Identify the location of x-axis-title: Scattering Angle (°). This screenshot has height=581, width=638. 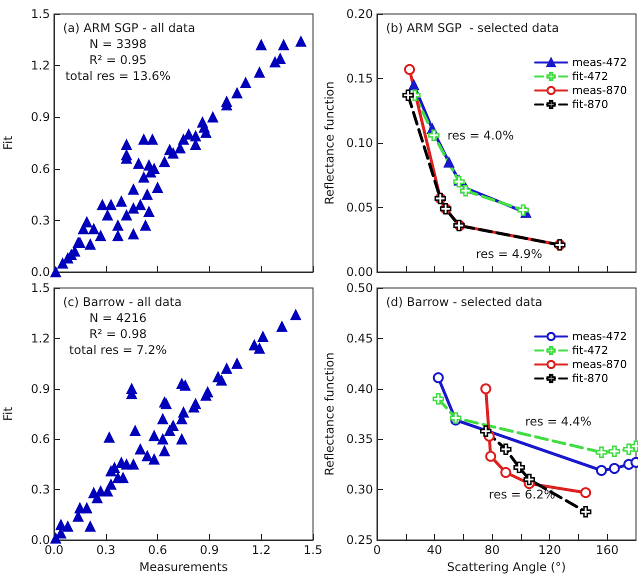
(506, 567).